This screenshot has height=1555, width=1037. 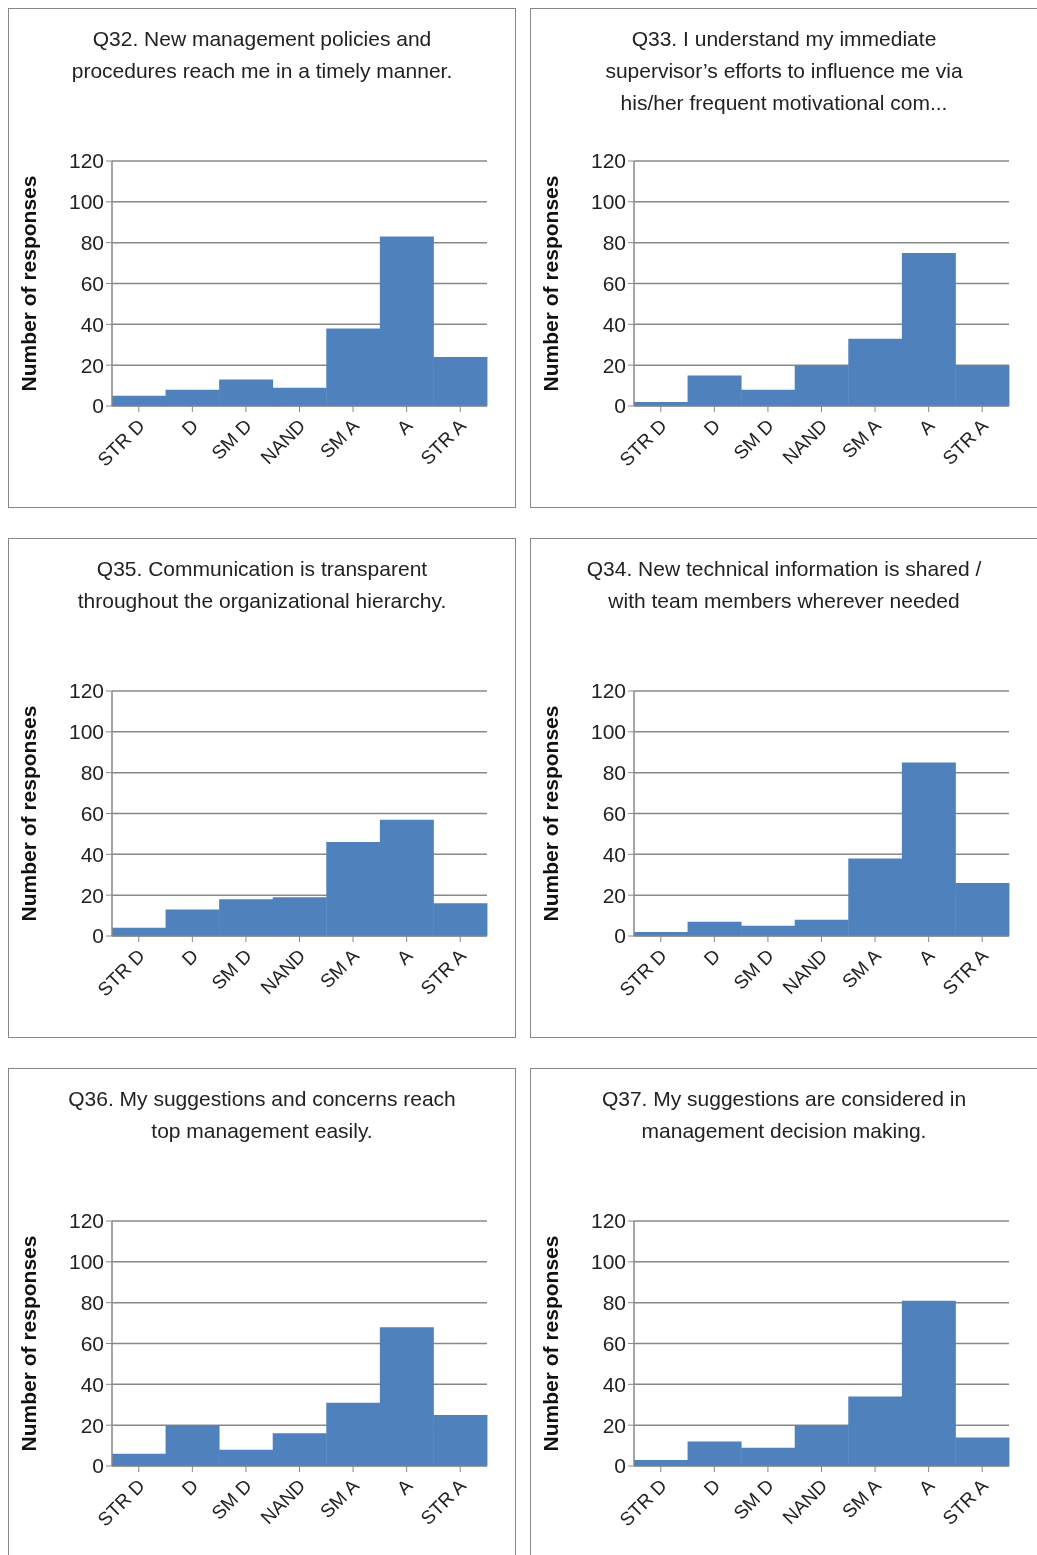 I want to click on chart-title: Q36. My suggestions and concerns reach top management easily., so click(x=262, y=1114).